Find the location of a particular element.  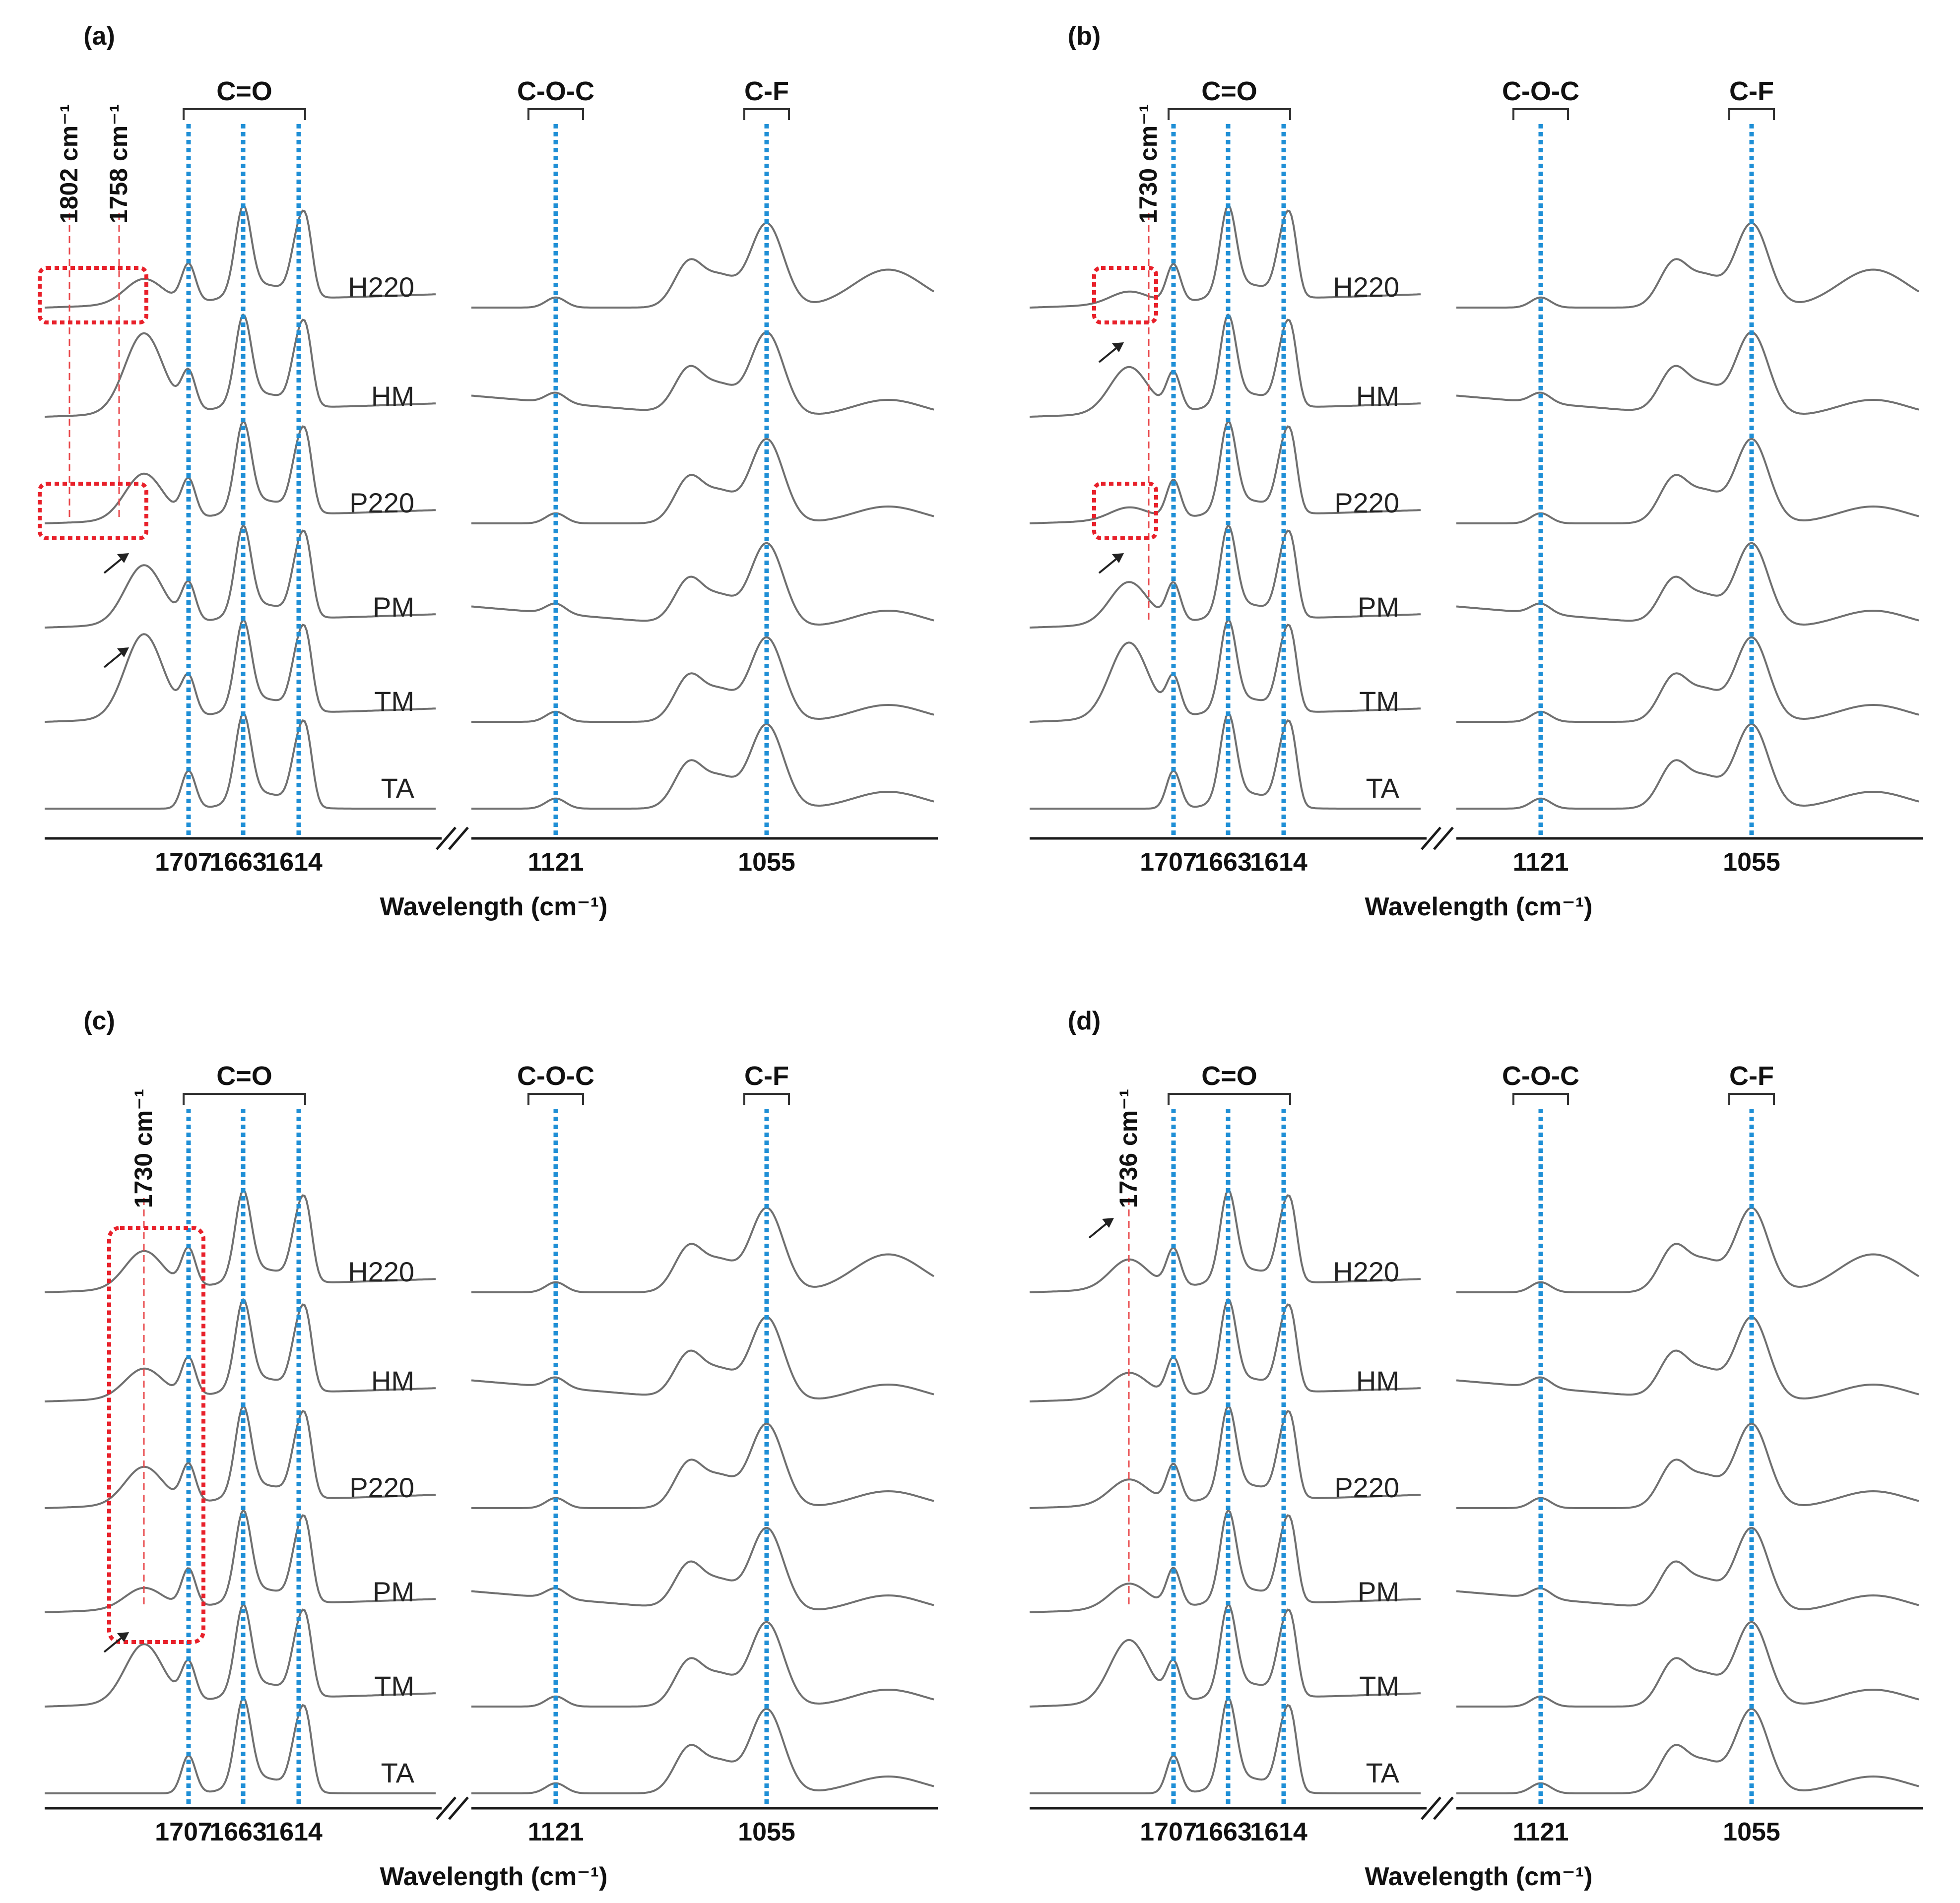

panel-label: (c) is located at coordinates (99, 1021).